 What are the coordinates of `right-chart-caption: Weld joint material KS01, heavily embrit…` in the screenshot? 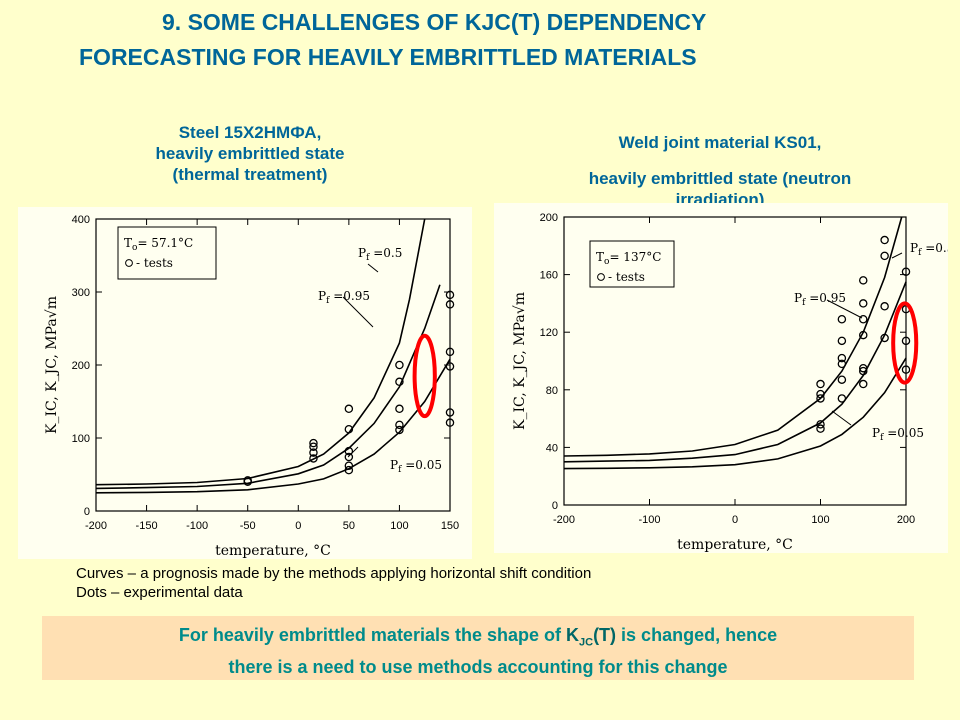 It's located at (720, 171).